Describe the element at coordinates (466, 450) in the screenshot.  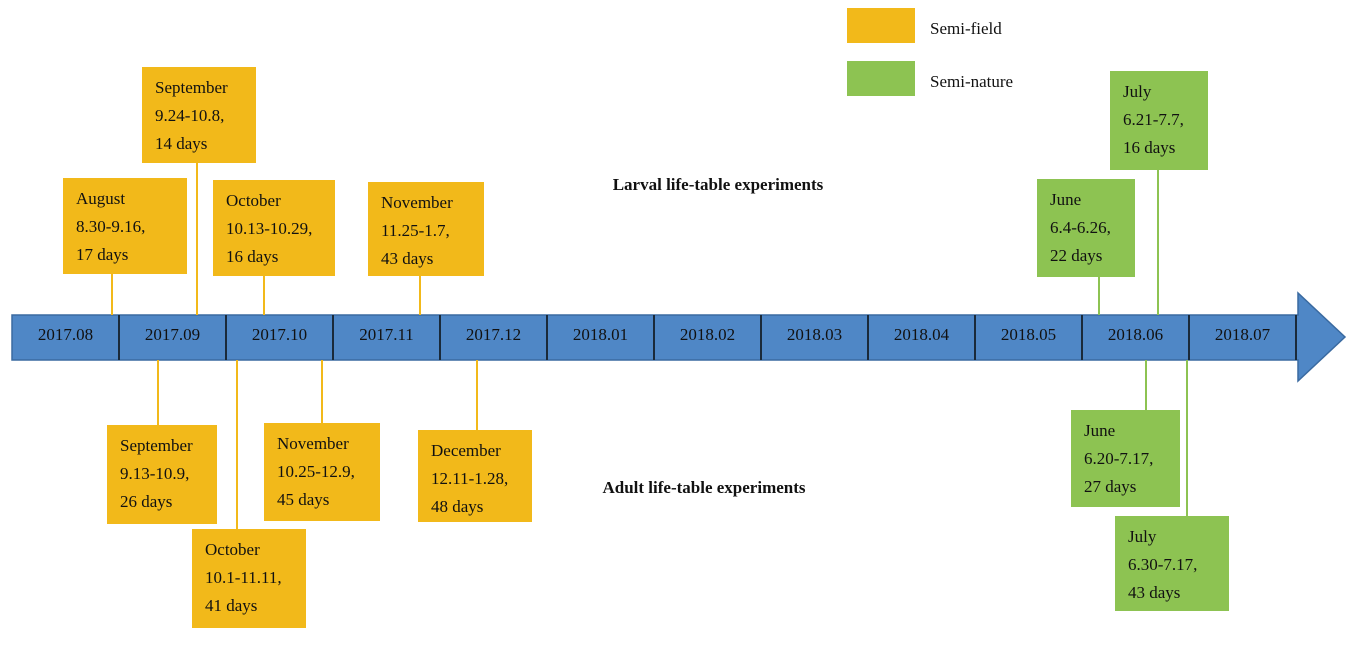
I see `period-text: December` at that location.